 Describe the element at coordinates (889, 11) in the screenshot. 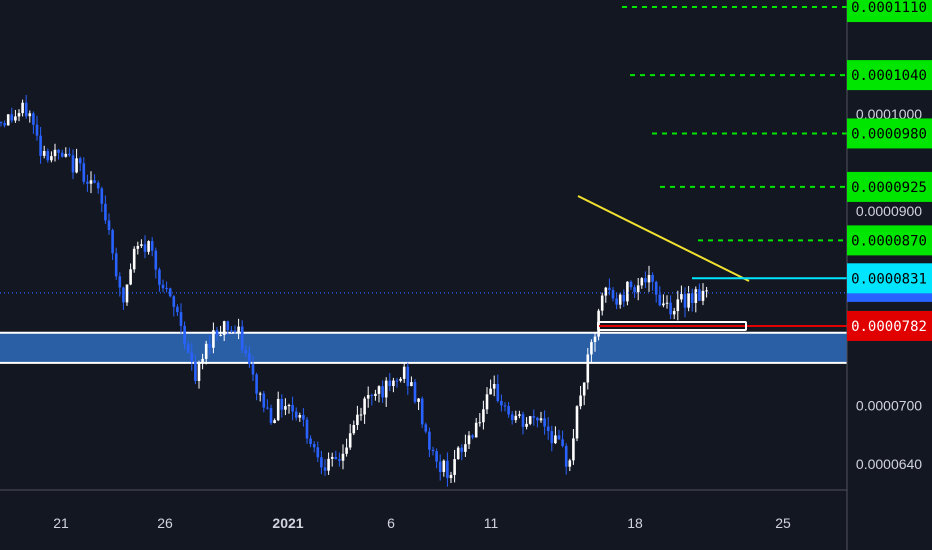

I see `price-level-badge: 0.0001110` at that location.